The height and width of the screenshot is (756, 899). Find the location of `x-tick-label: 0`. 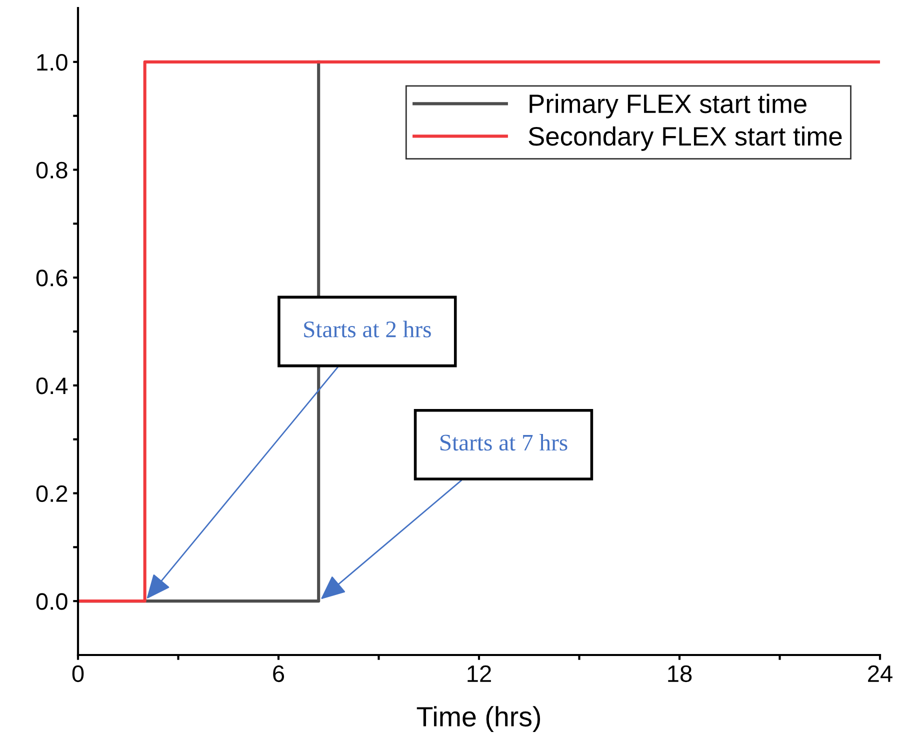

x-tick-label: 0 is located at coordinates (78, 673).